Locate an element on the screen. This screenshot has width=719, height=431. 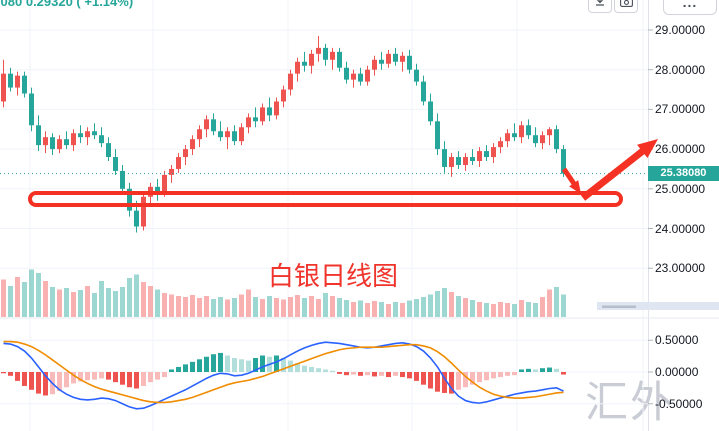
screenshot-button is located at coordinates (626, 6).